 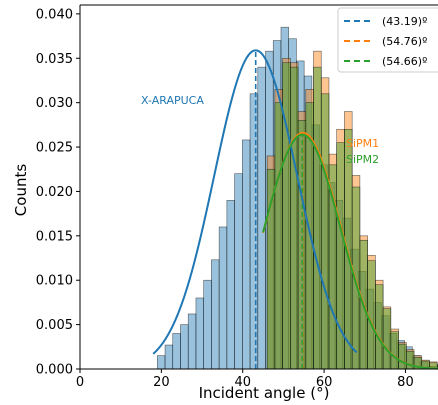 What do you see at coordinates (404, 21) in the screenshot?
I see `legend-label-xarapuca: (43.19)º` at bounding box center [404, 21].